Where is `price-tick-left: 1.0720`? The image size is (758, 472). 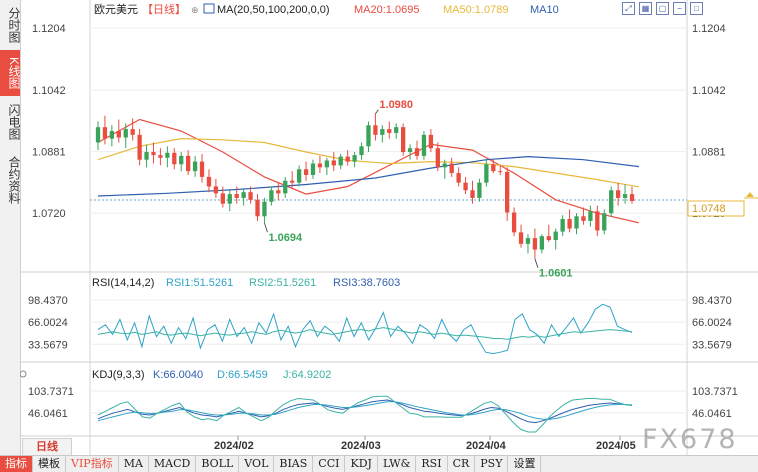
price-tick-left: 1.0720 is located at coordinates (49, 214).